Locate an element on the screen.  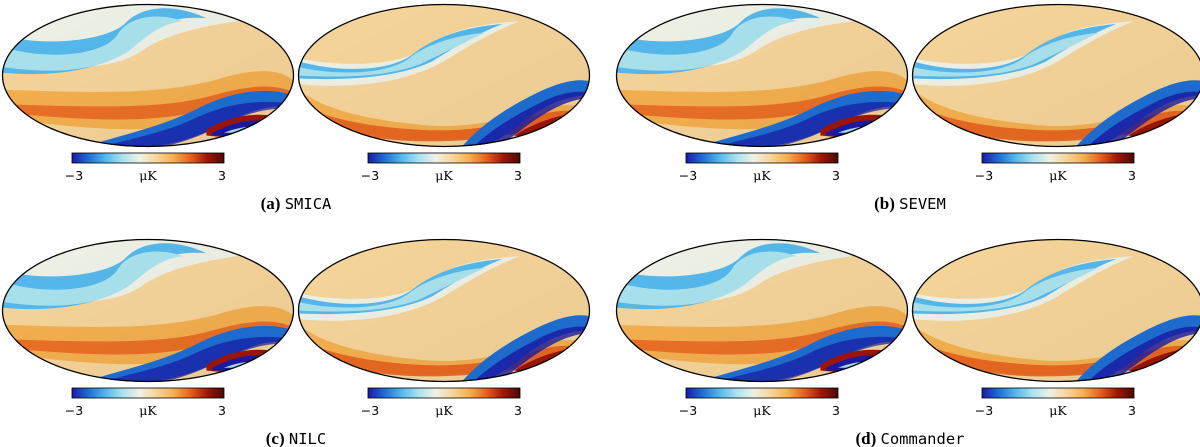
panel-caption: (a) SMICA is located at coordinates (296, 203).